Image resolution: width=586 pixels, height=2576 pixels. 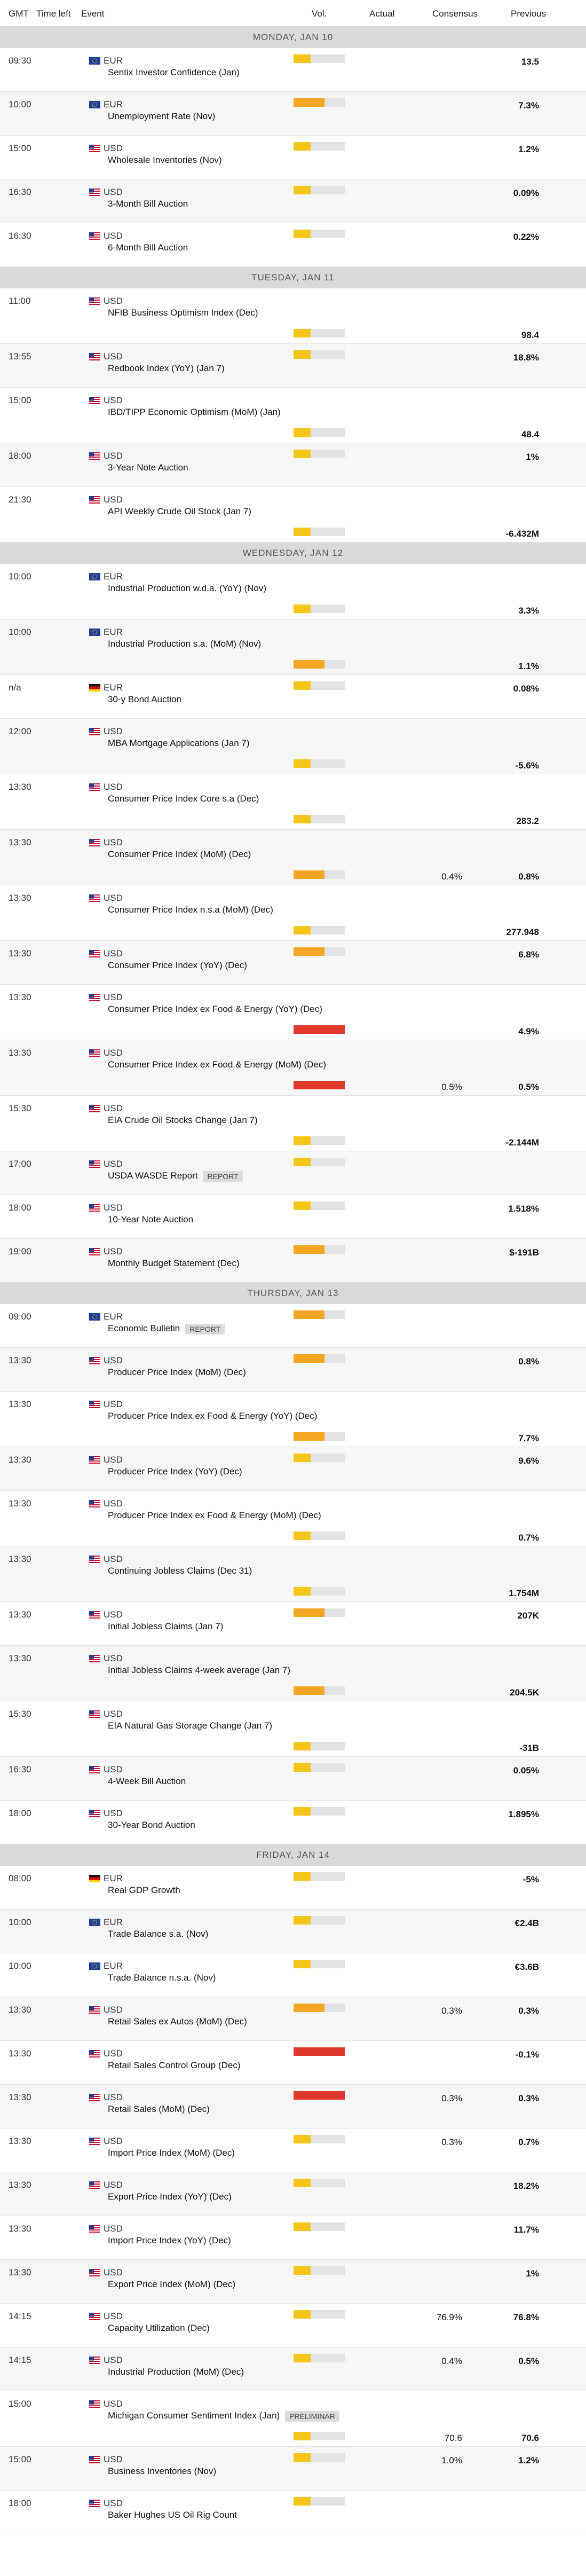 What do you see at coordinates (166, 368) in the screenshot?
I see `event-name: Redbook Index (YoY) (Jan 7)` at bounding box center [166, 368].